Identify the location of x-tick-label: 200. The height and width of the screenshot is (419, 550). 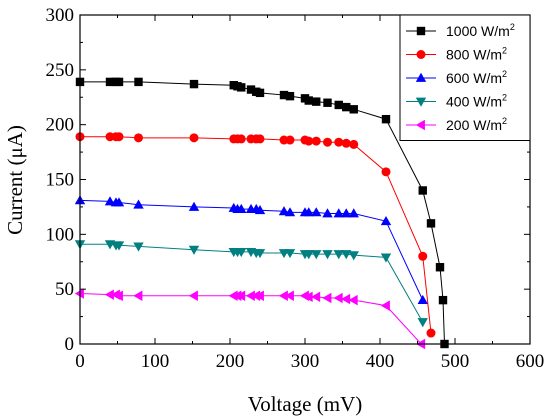
(230, 361).